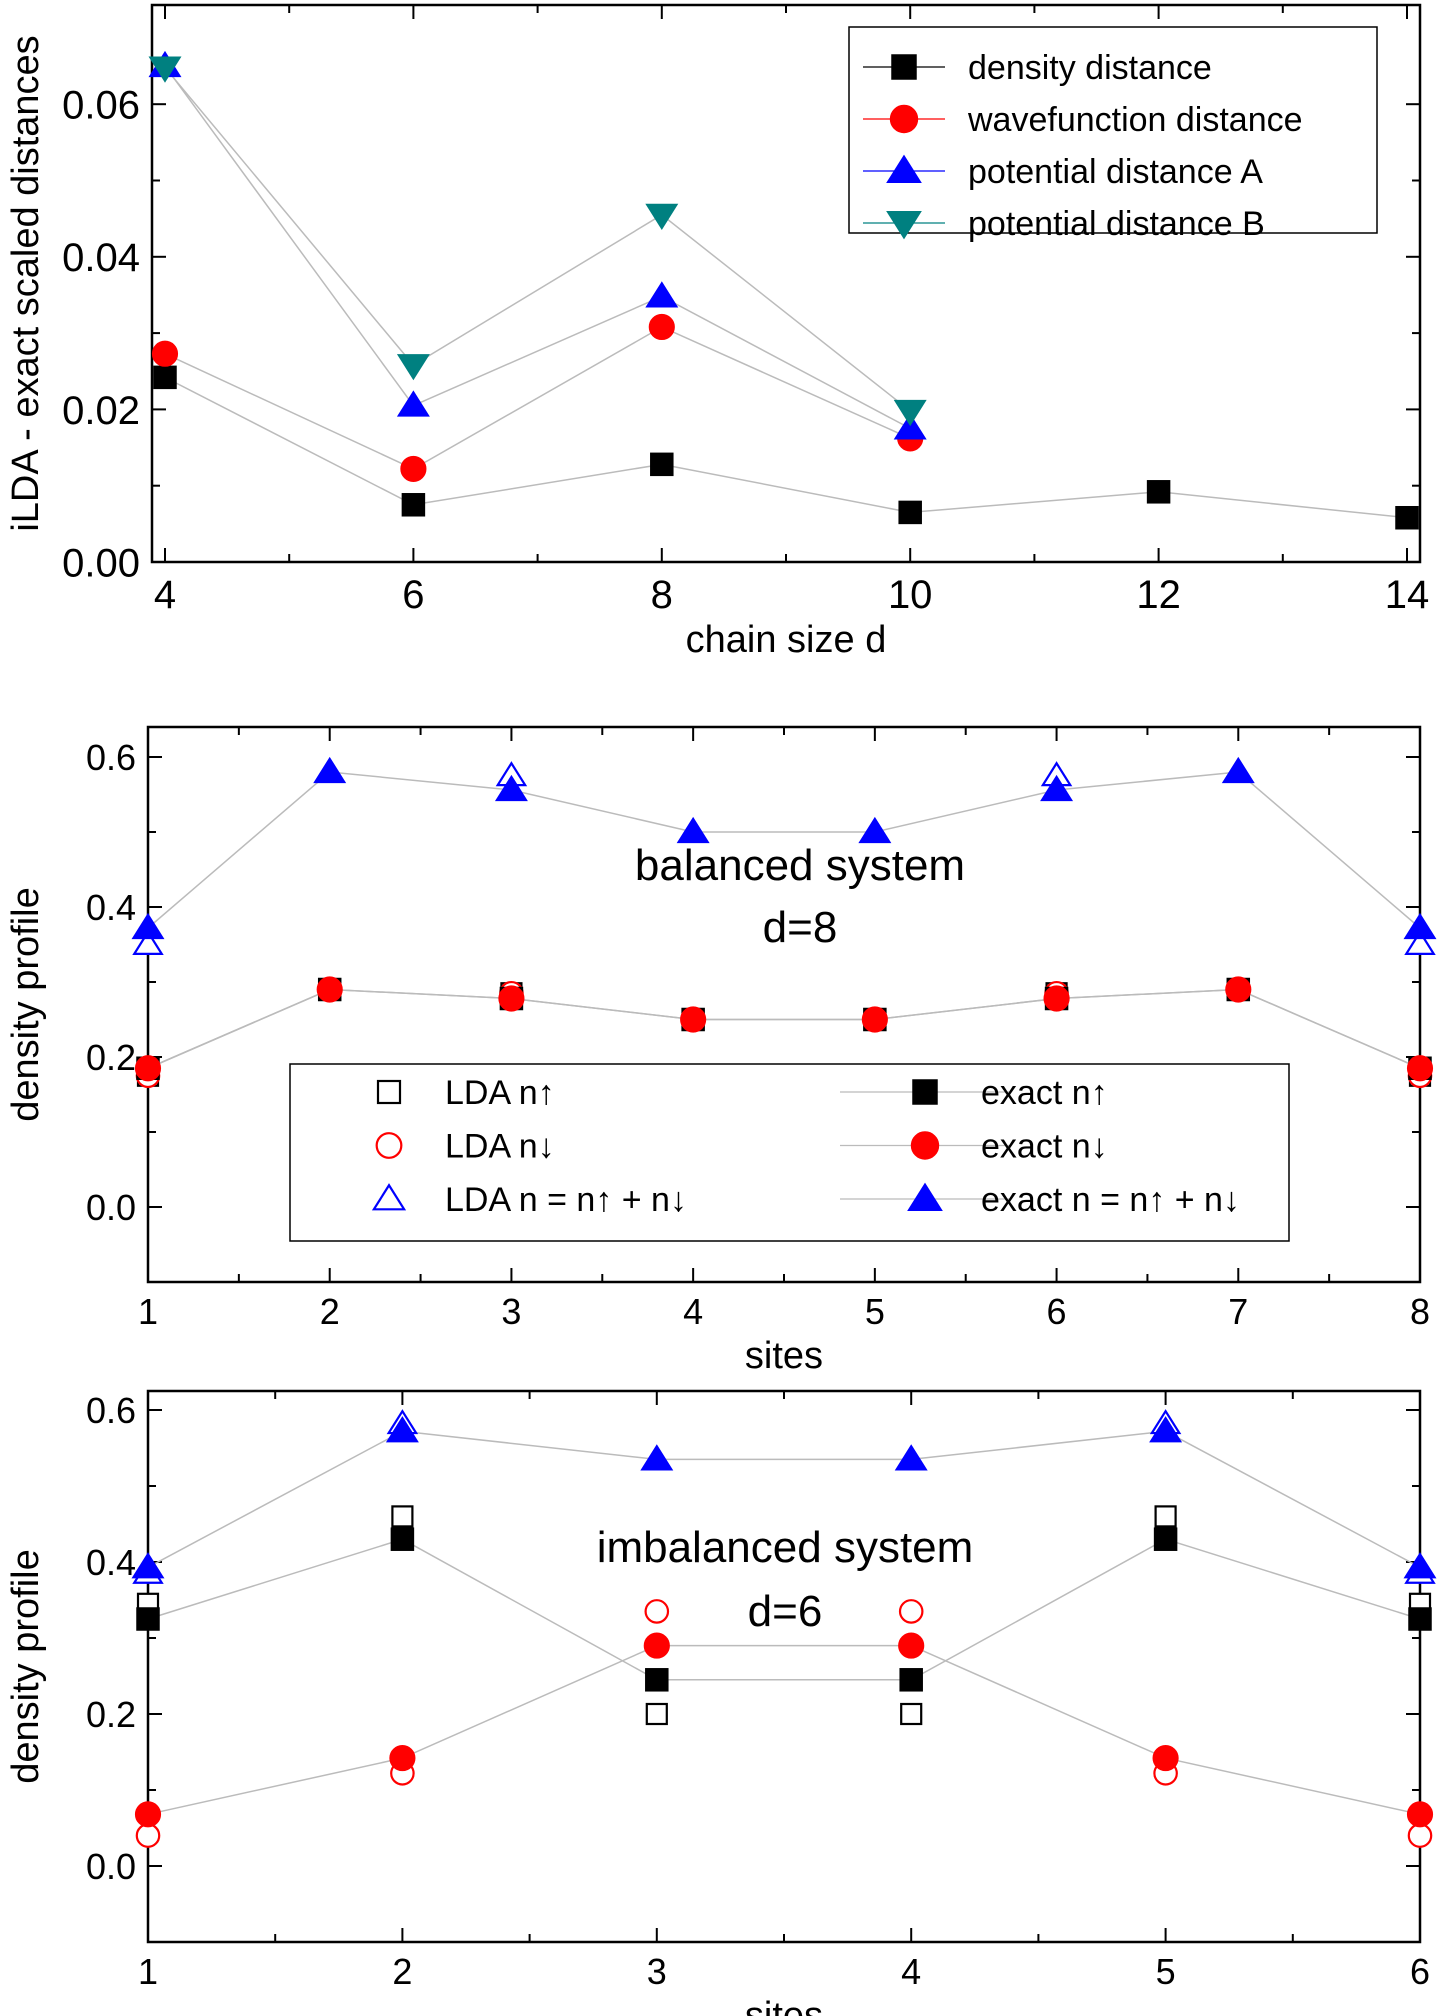 The height and width of the screenshot is (2016, 1437). I want to click on x-tick-label: 10, so click(910, 595).